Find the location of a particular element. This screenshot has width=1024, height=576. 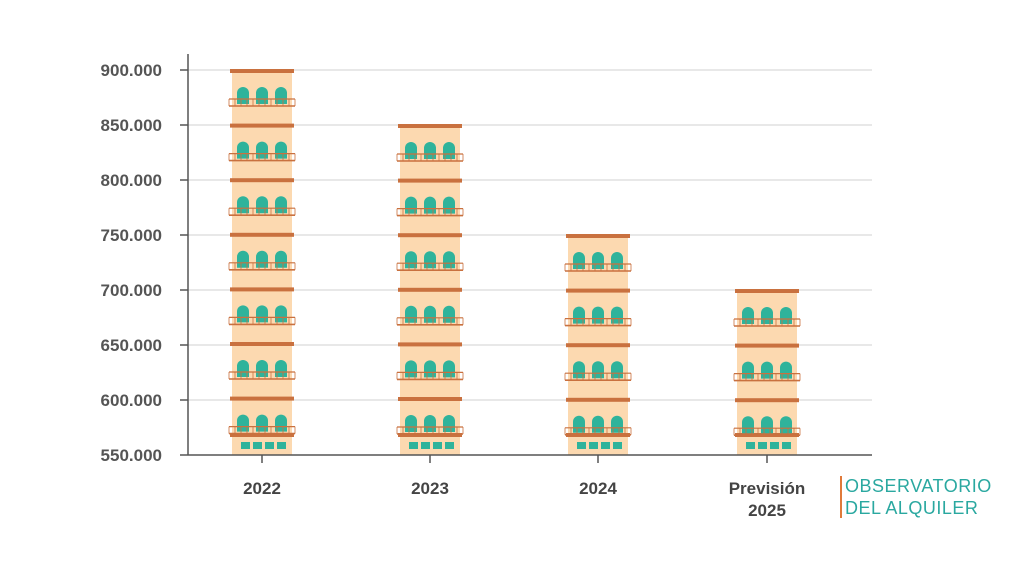

x-tick-label: 2022 is located at coordinates (262, 488).